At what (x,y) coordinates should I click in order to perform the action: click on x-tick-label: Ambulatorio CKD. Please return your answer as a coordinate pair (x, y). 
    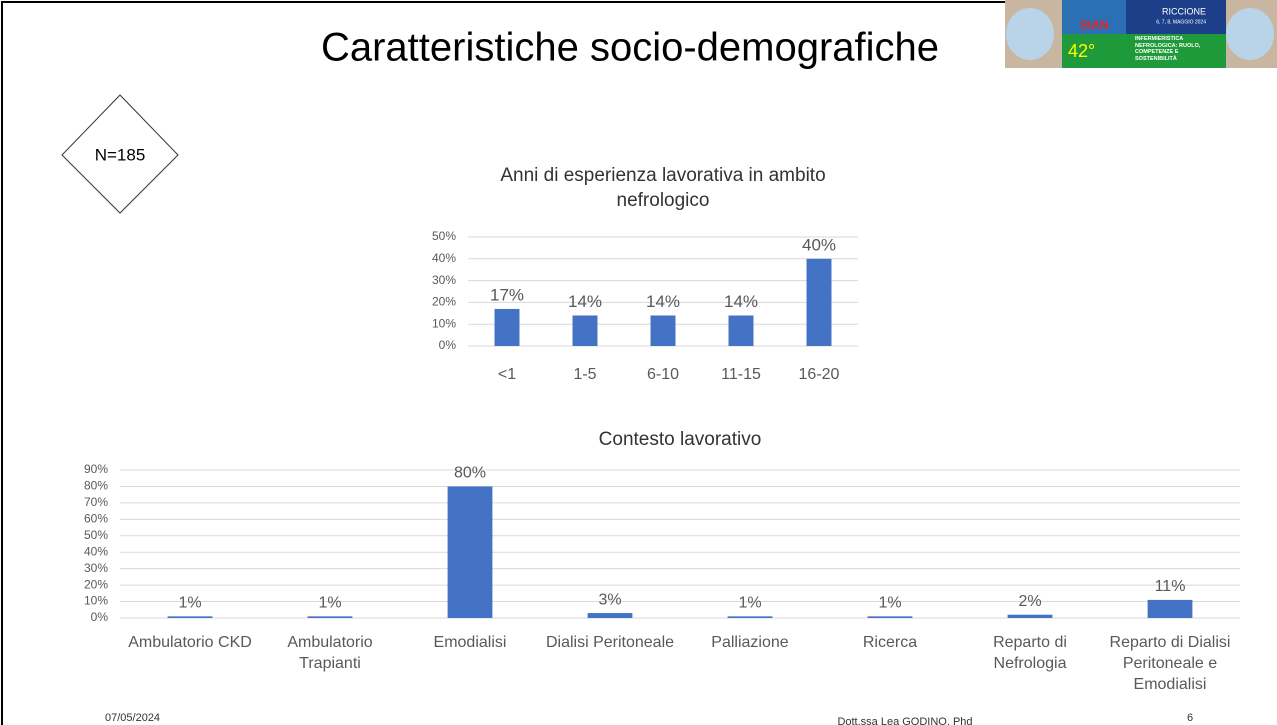
    Looking at the image, I should click on (190, 642).